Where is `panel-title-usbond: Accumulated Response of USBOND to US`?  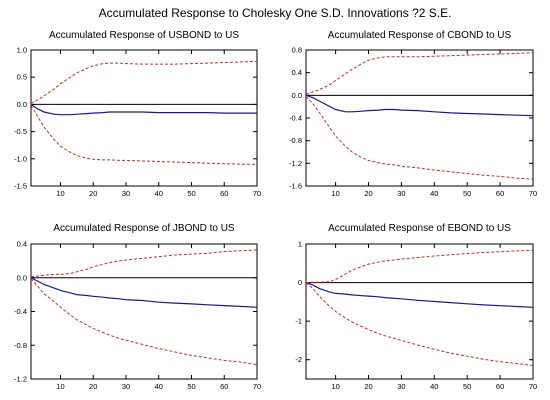 panel-title-usbond: Accumulated Response of USBOND to US is located at coordinates (144, 35).